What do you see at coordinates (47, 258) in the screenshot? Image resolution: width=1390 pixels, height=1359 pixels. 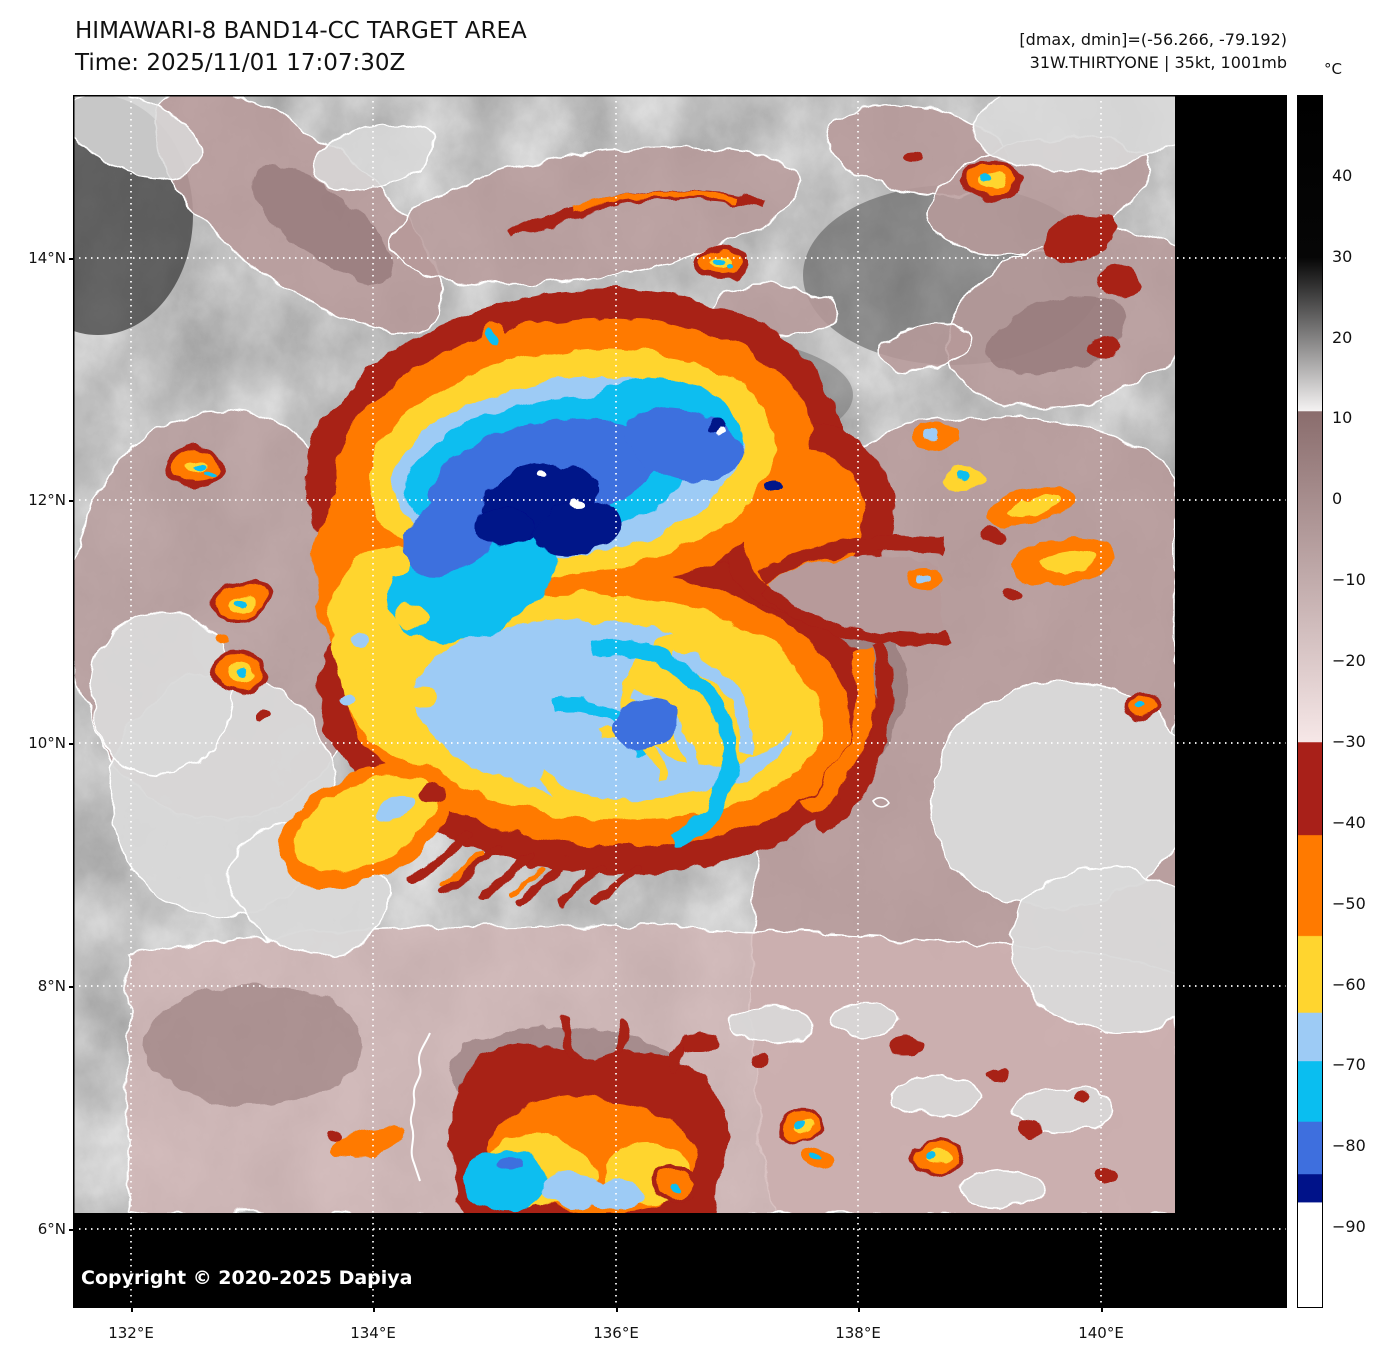 I see `y-axis-label: 14°N` at bounding box center [47, 258].